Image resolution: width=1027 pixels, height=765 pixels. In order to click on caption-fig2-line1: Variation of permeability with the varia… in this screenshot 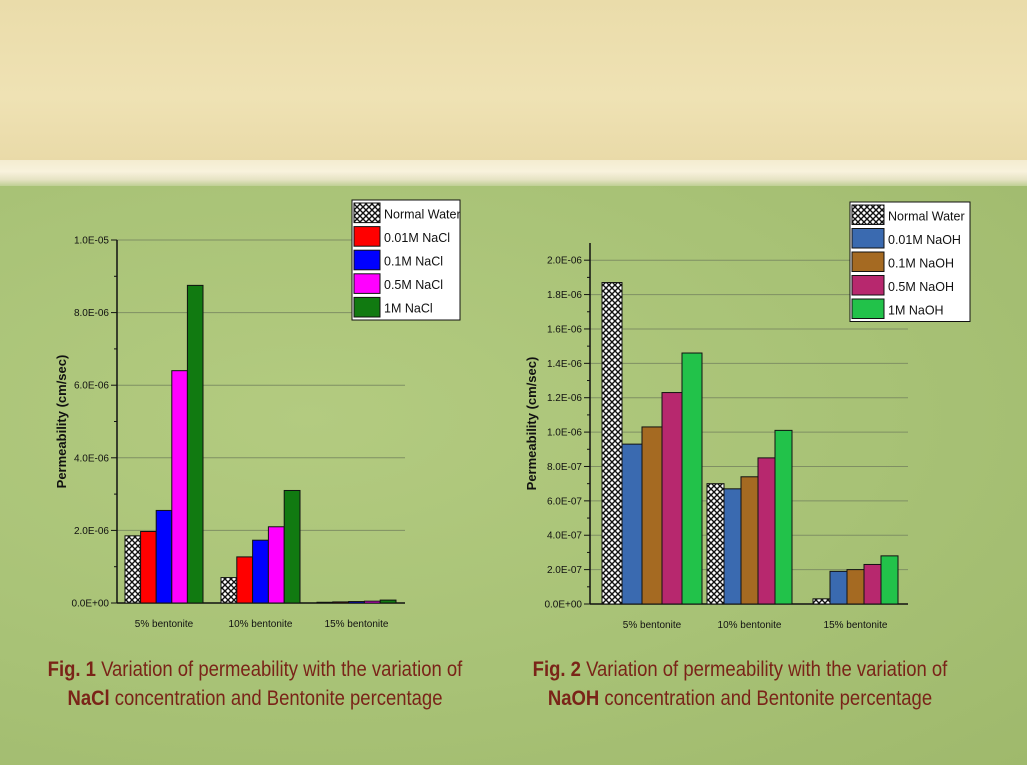, I will do `click(764, 669)`.